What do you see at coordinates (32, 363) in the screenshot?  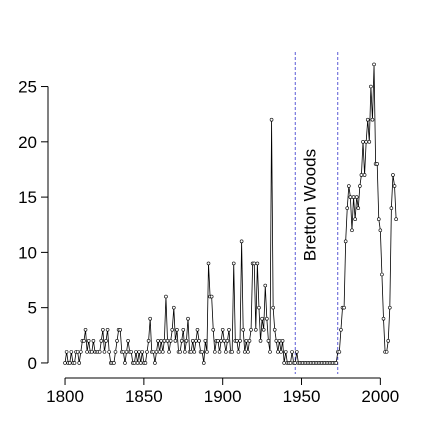 I see `y-tick-label: 0` at bounding box center [32, 363].